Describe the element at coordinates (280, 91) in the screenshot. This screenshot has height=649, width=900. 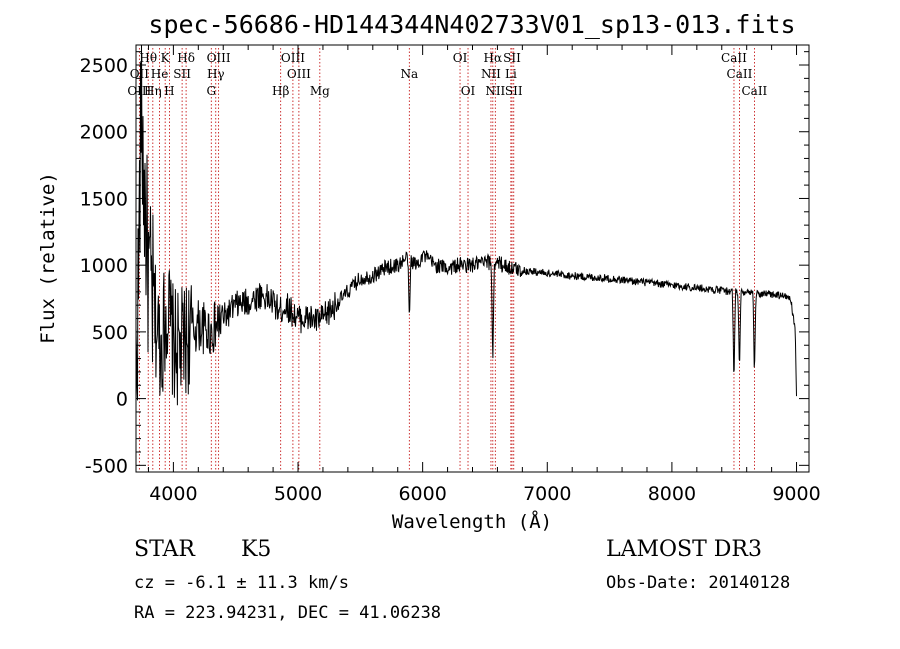
I see `line-marker-label: Hβ` at that location.